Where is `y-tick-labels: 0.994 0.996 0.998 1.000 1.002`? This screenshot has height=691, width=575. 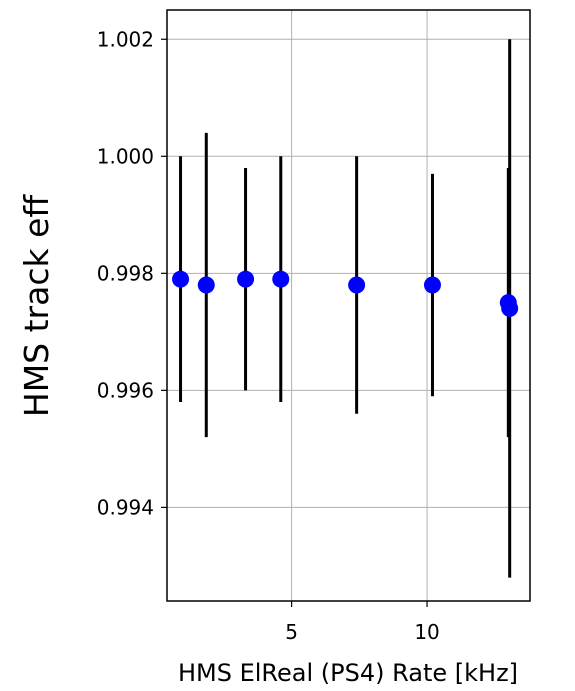 y-tick-labels: 0.994 0.996 0.998 1.000 1.002 is located at coordinates (125, 273).